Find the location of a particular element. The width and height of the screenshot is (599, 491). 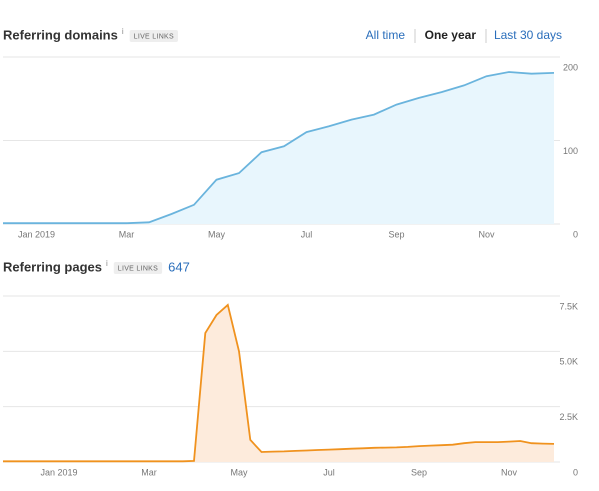

y-tick-label: 2.5K is located at coordinates (568, 417).